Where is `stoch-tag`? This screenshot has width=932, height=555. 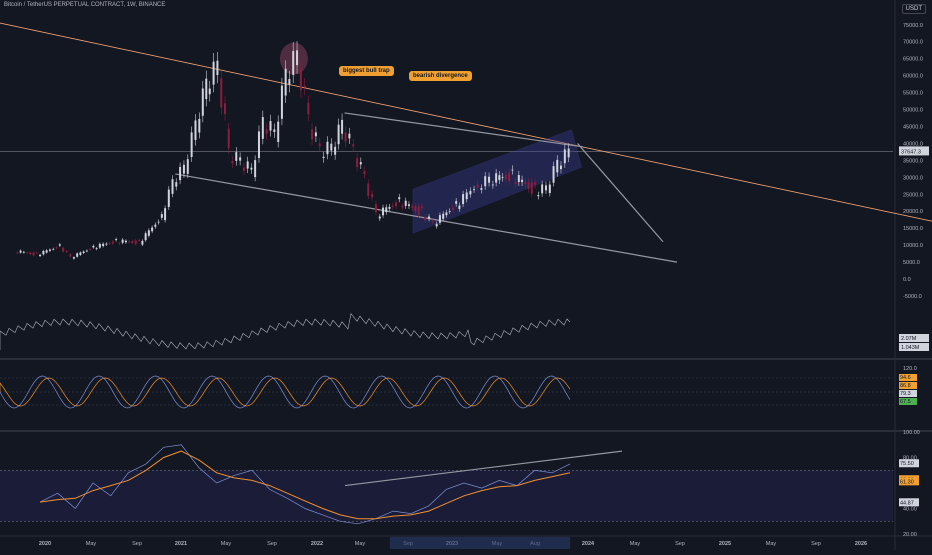
stoch-tag is located at coordinates (908, 385).